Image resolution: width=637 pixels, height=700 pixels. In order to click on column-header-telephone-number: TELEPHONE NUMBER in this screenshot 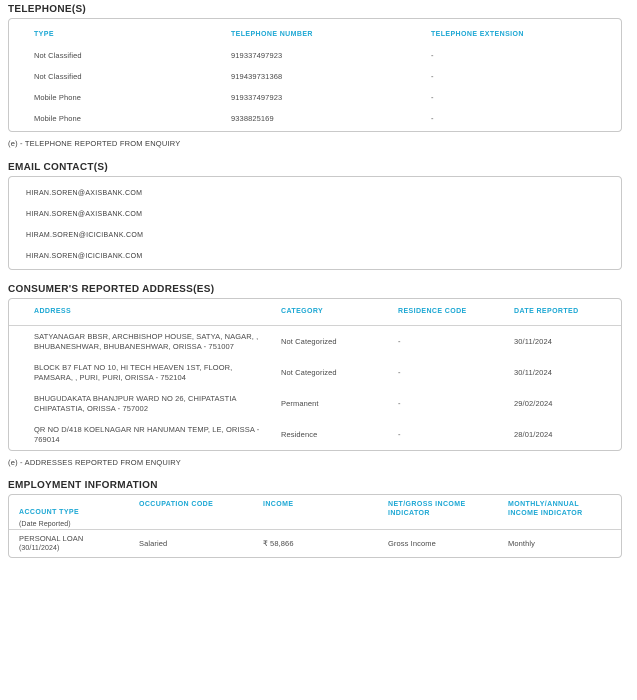, I will do `click(272, 34)`.